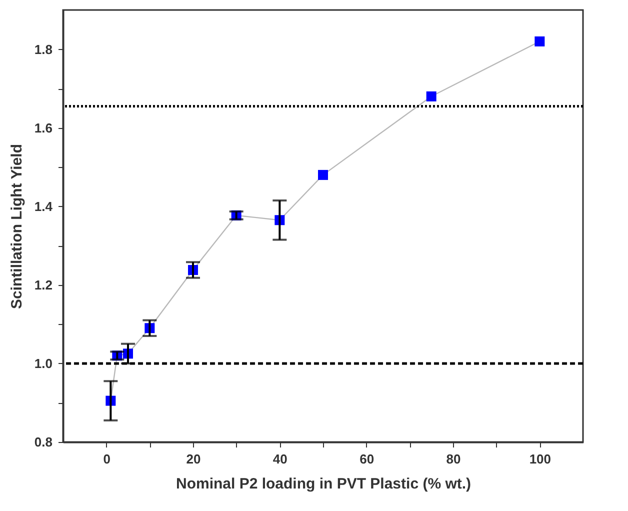  Describe the element at coordinates (43, 363) in the screenshot. I see `y-tick-label: 1.0` at that location.